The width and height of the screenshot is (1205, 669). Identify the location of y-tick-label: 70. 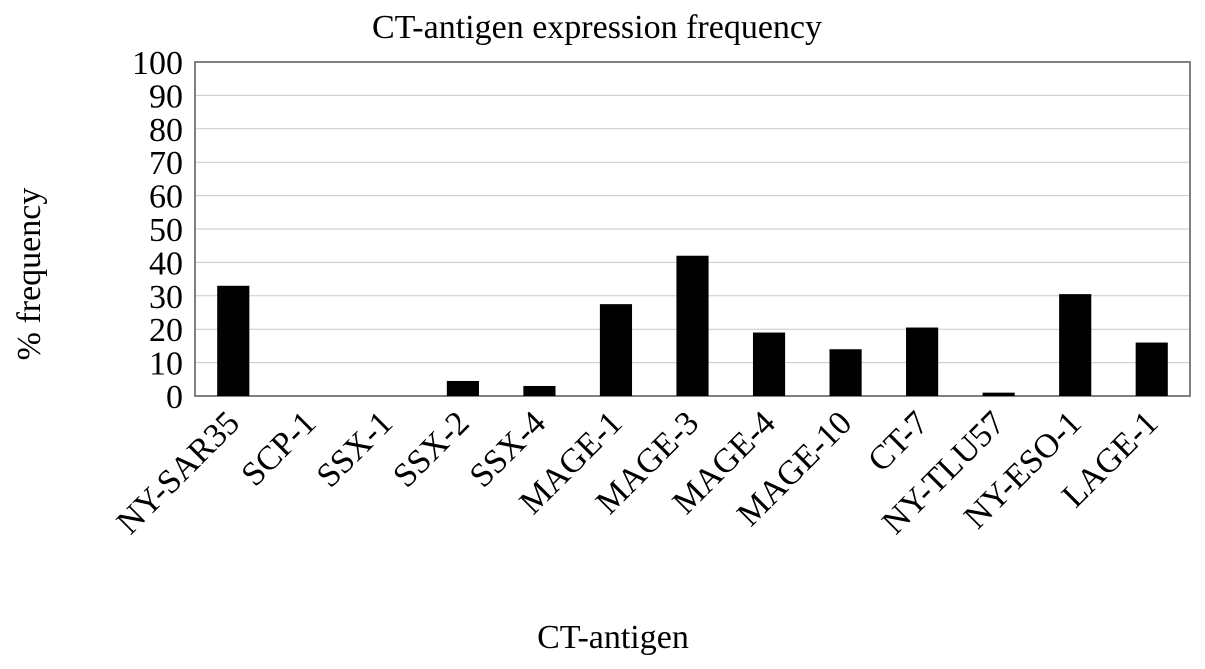
(166, 163).